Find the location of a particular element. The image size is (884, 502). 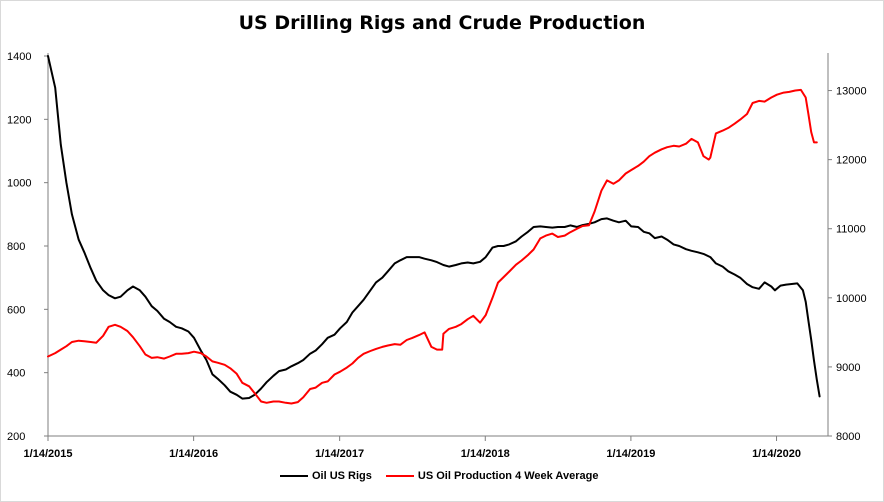

y-right-tick-label: 11000 is located at coordinates (851, 230).